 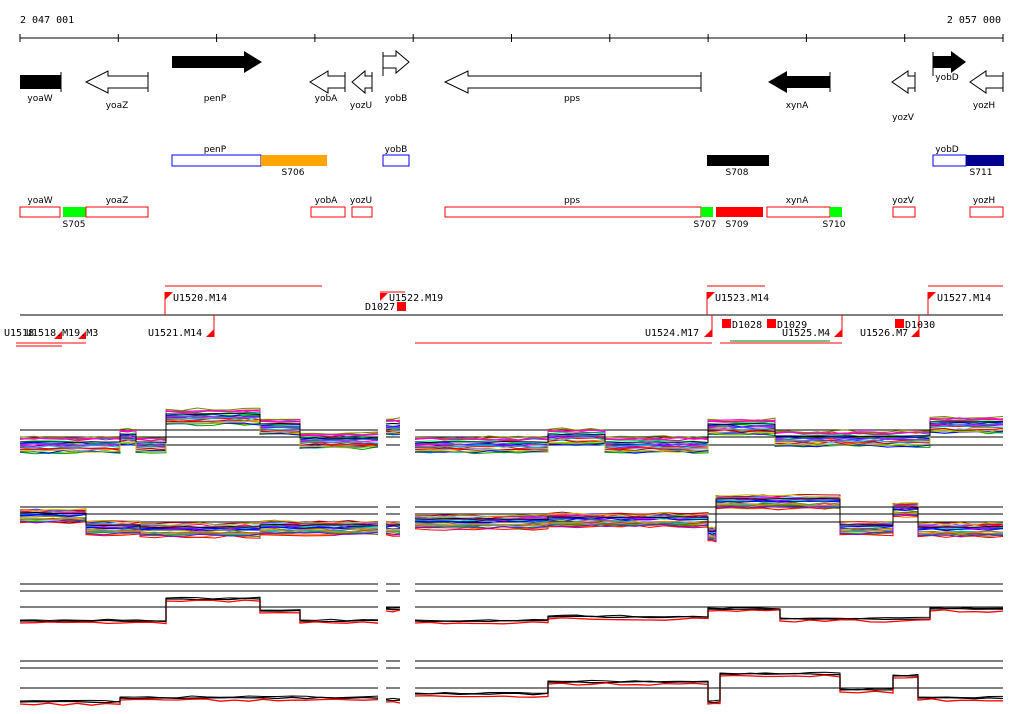 I want to click on gene-label-yobD: yobD, so click(x=947, y=78).